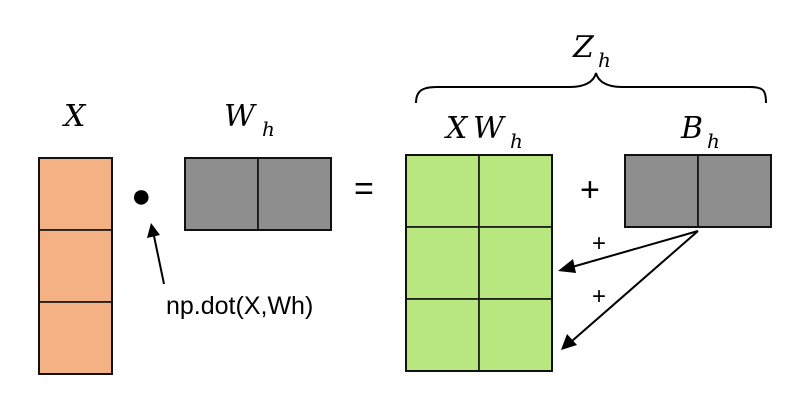  Describe the element at coordinates (364, 189) in the screenshot. I see `equals-operator: =` at that location.